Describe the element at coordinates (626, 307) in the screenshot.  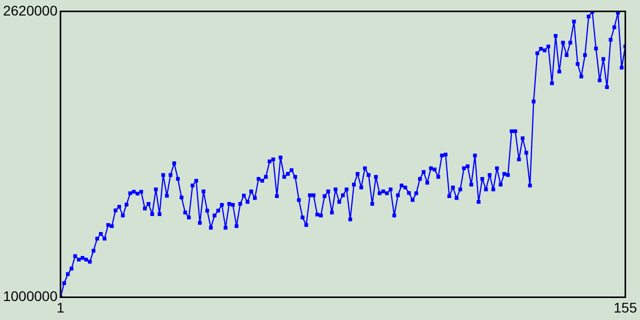
I see `x-tick-label: 155` at that location.